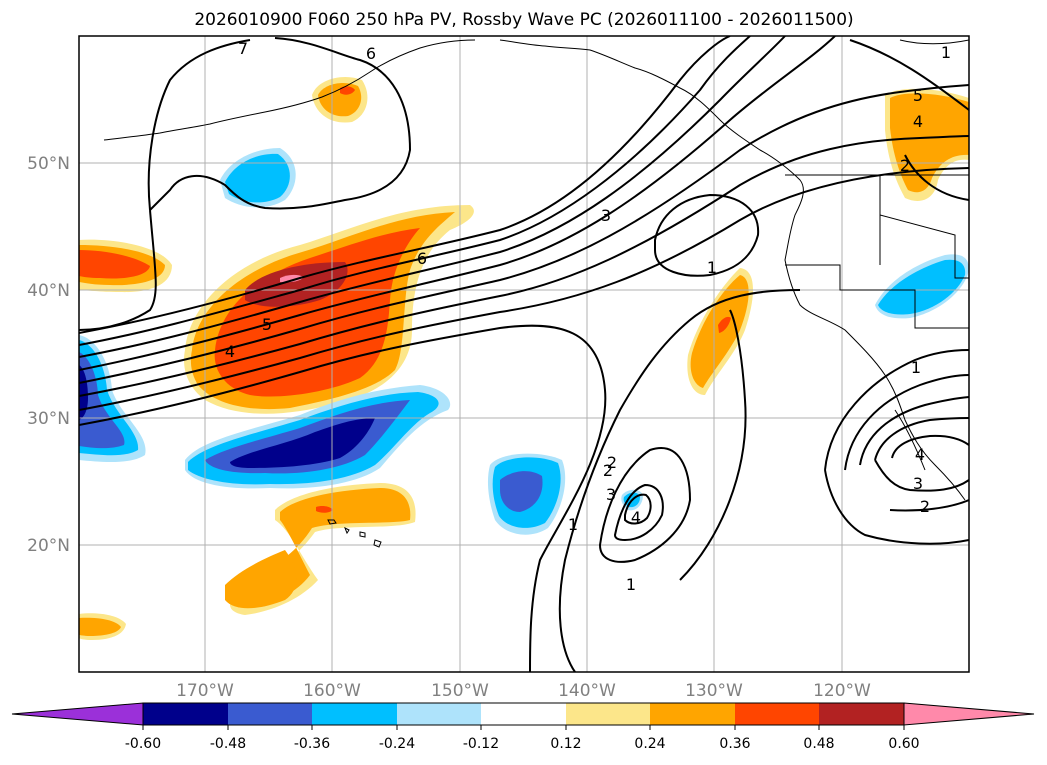 This screenshot has width=1047, height=765. I want to click on contour-label: 7, so click(243, 48).